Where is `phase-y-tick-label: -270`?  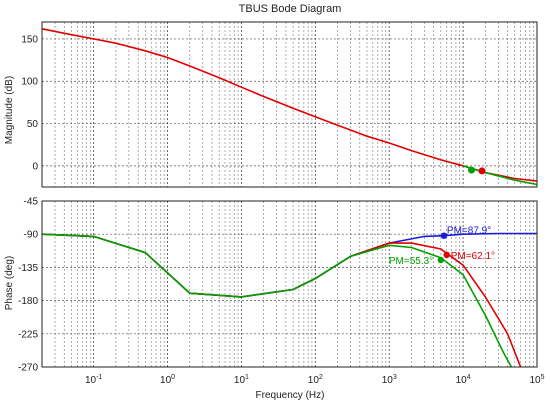 phase-y-tick-label: -270 is located at coordinates (28, 368).